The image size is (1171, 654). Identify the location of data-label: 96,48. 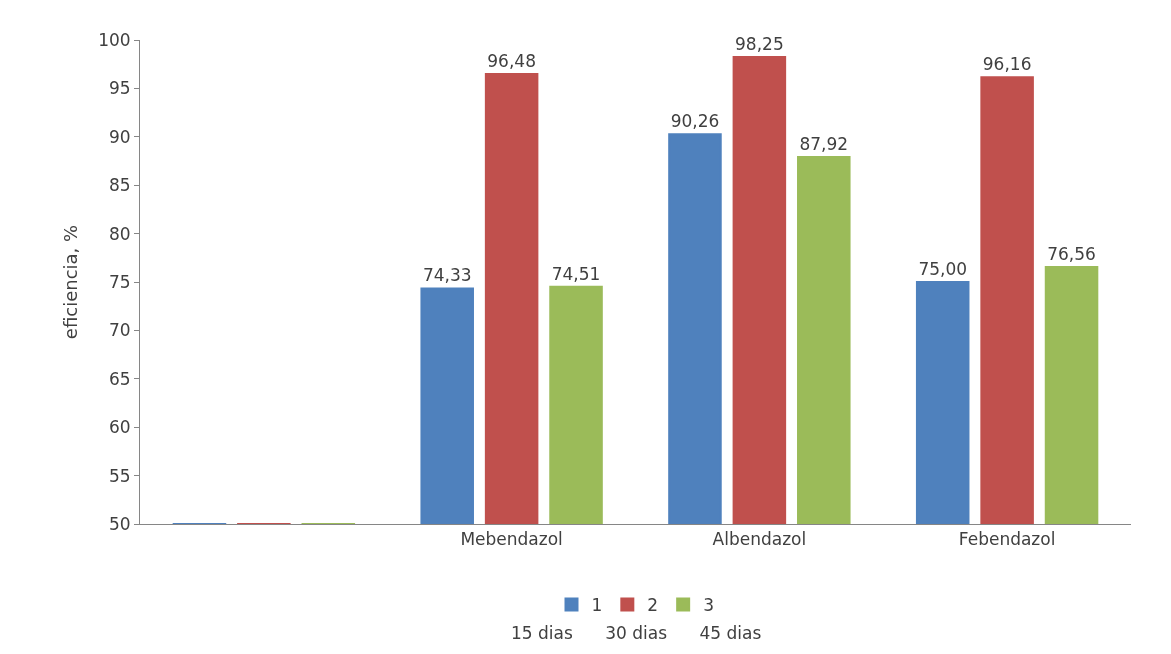
(511, 61).